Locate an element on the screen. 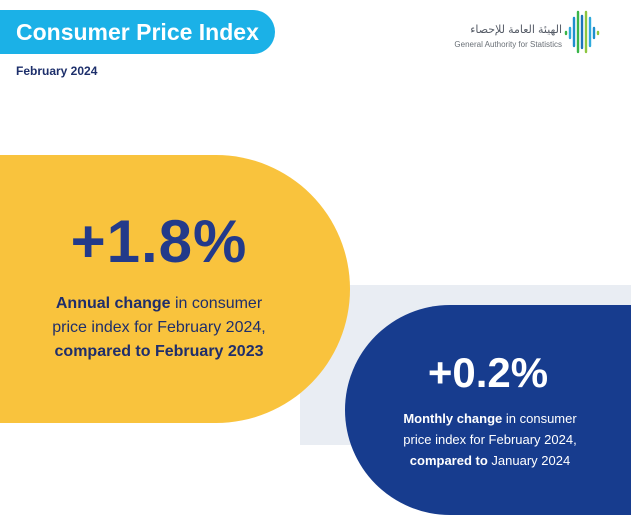  monthly-line3-bold: compared to is located at coordinates (448, 460).